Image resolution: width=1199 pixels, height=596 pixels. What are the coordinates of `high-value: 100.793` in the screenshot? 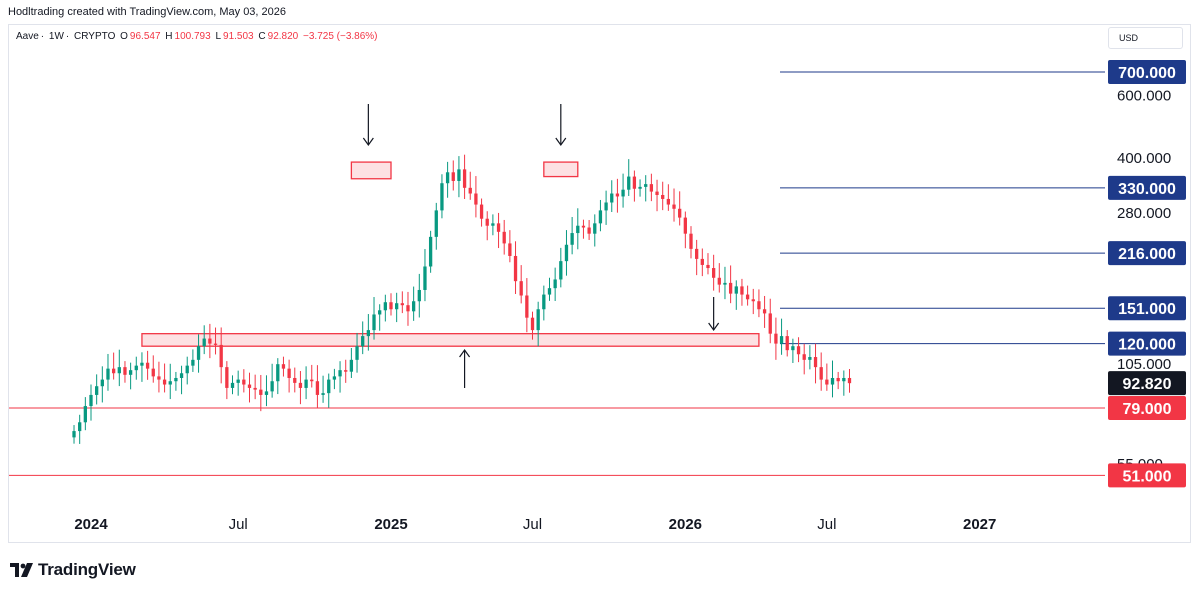 It's located at (192, 36).